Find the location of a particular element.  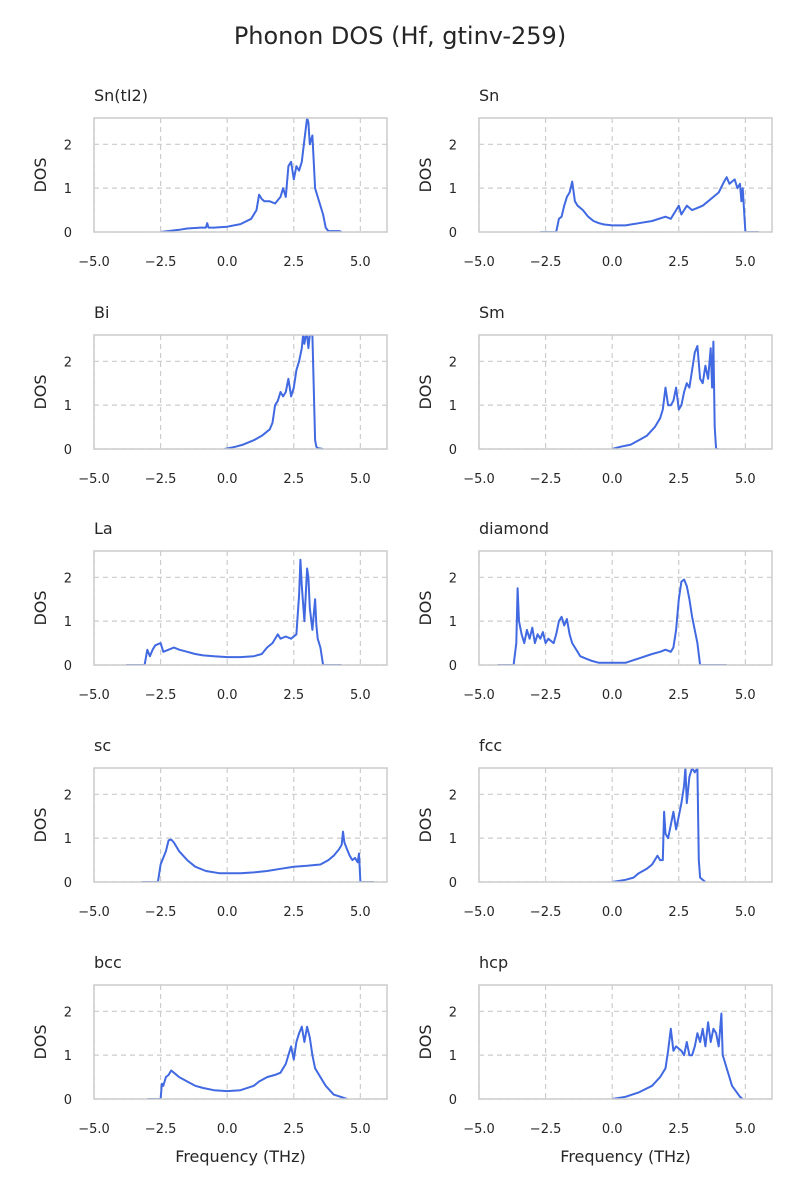

subplot-title: La is located at coordinates (103, 528).